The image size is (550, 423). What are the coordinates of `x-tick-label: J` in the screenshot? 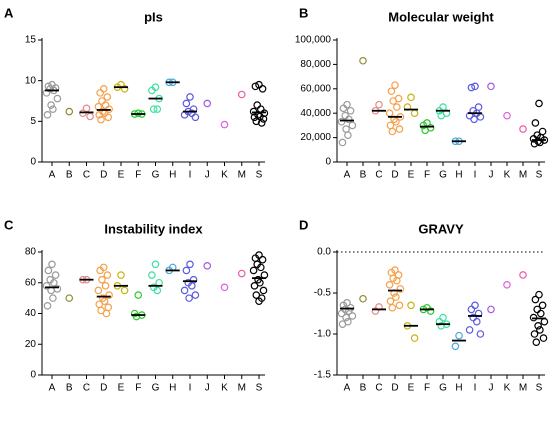 It's located at (491, 388).